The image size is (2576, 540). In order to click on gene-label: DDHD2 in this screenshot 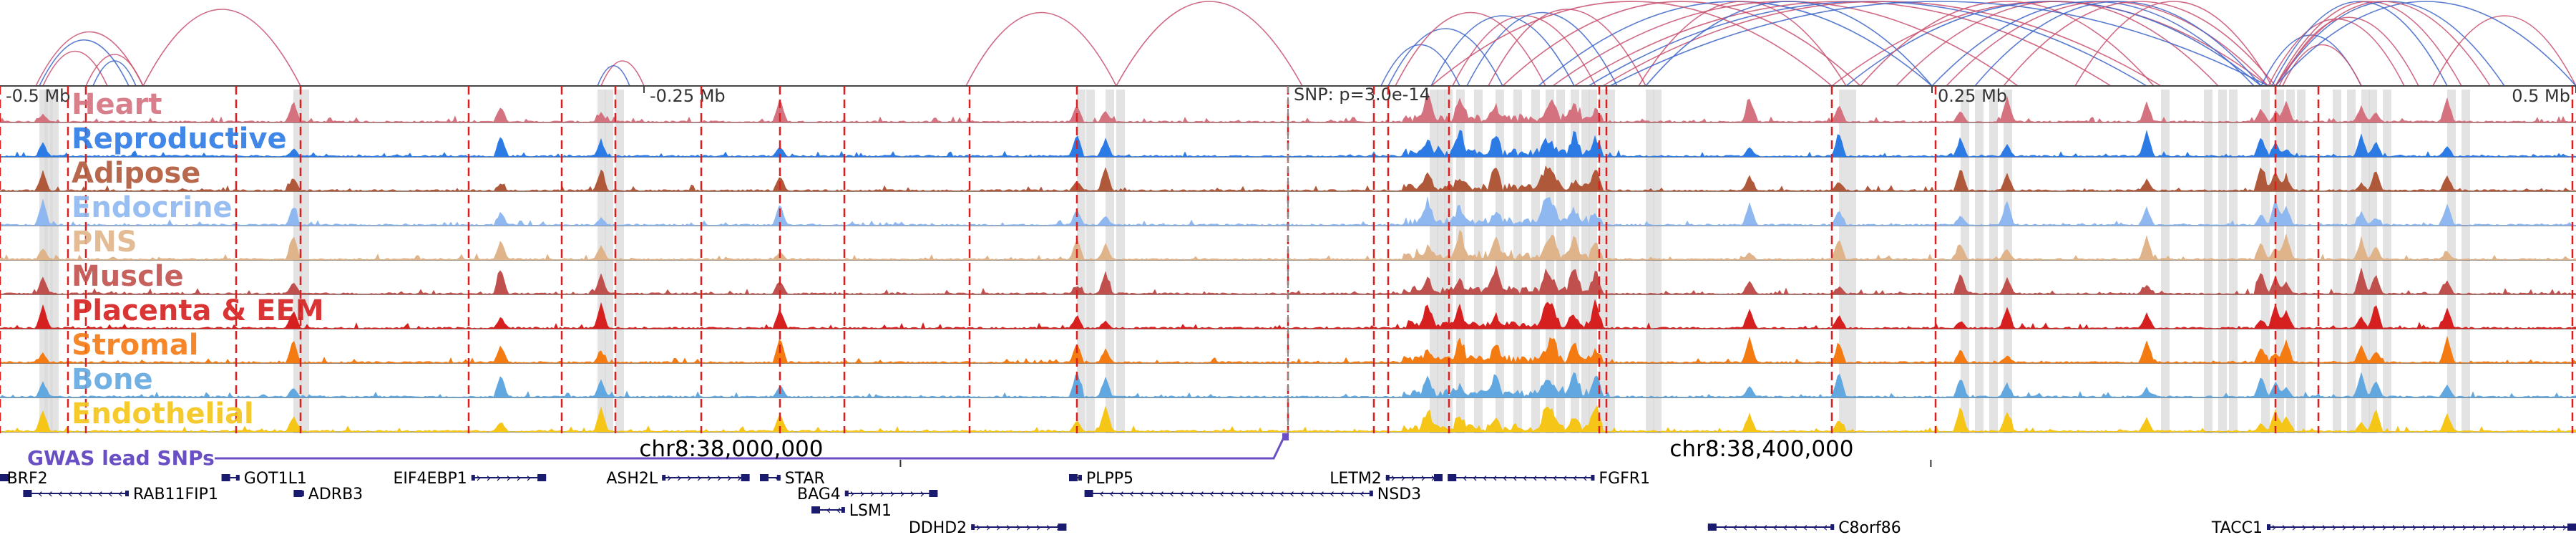, I will do `click(938, 528)`.